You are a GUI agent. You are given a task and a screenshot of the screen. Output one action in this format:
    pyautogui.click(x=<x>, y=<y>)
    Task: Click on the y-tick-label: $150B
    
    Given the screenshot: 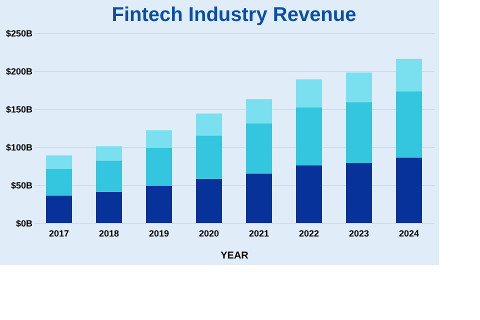 What is the action you would take?
    pyautogui.click(x=19, y=109)
    